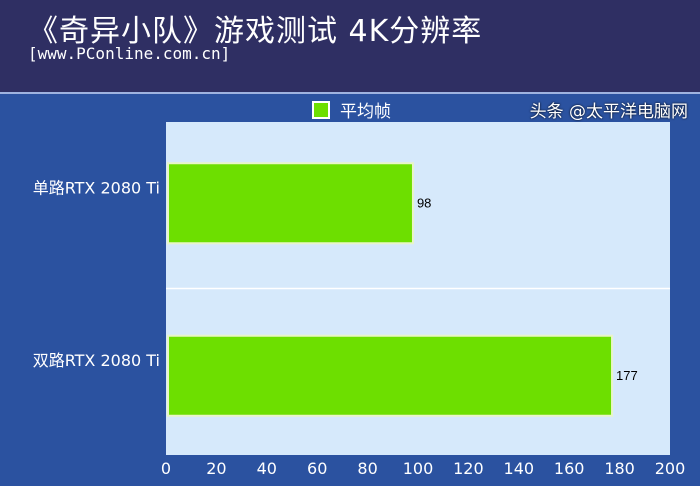  Describe the element at coordinates (608, 112) in the screenshot. I see `watermark: 头条 @太平洋电脑网` at that location.